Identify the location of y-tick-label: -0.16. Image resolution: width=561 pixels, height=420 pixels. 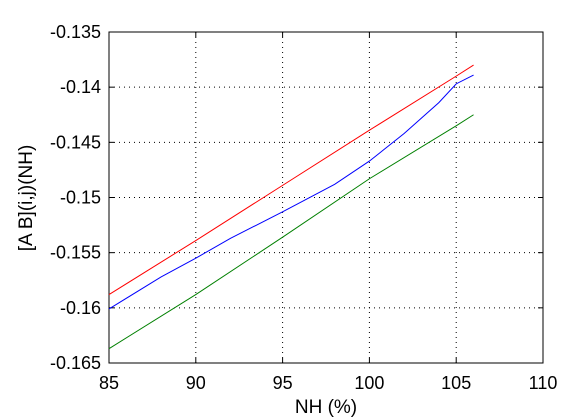
(80, 308).